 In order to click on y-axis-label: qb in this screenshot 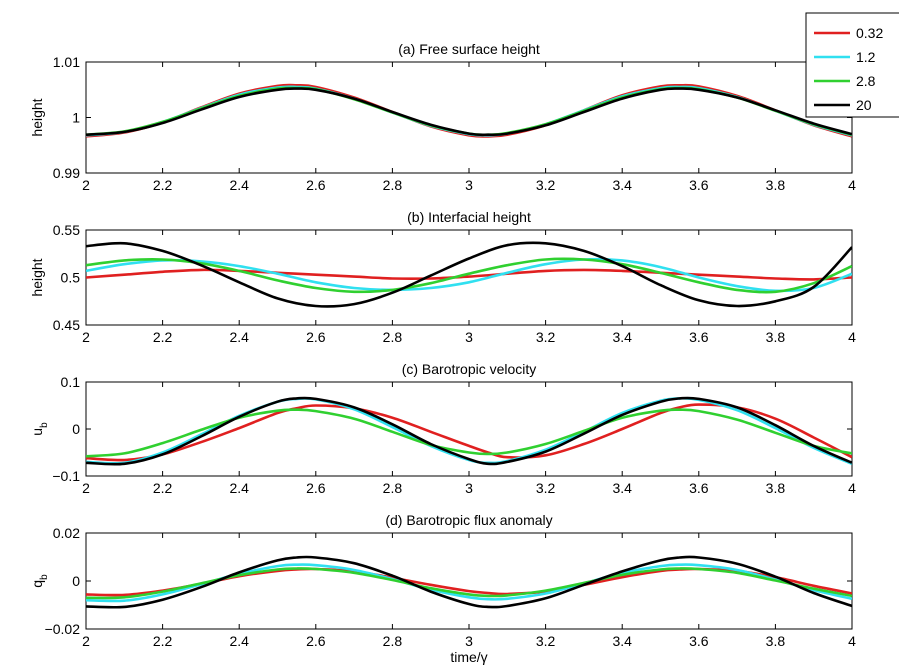, I will do `click(39, 581)`.